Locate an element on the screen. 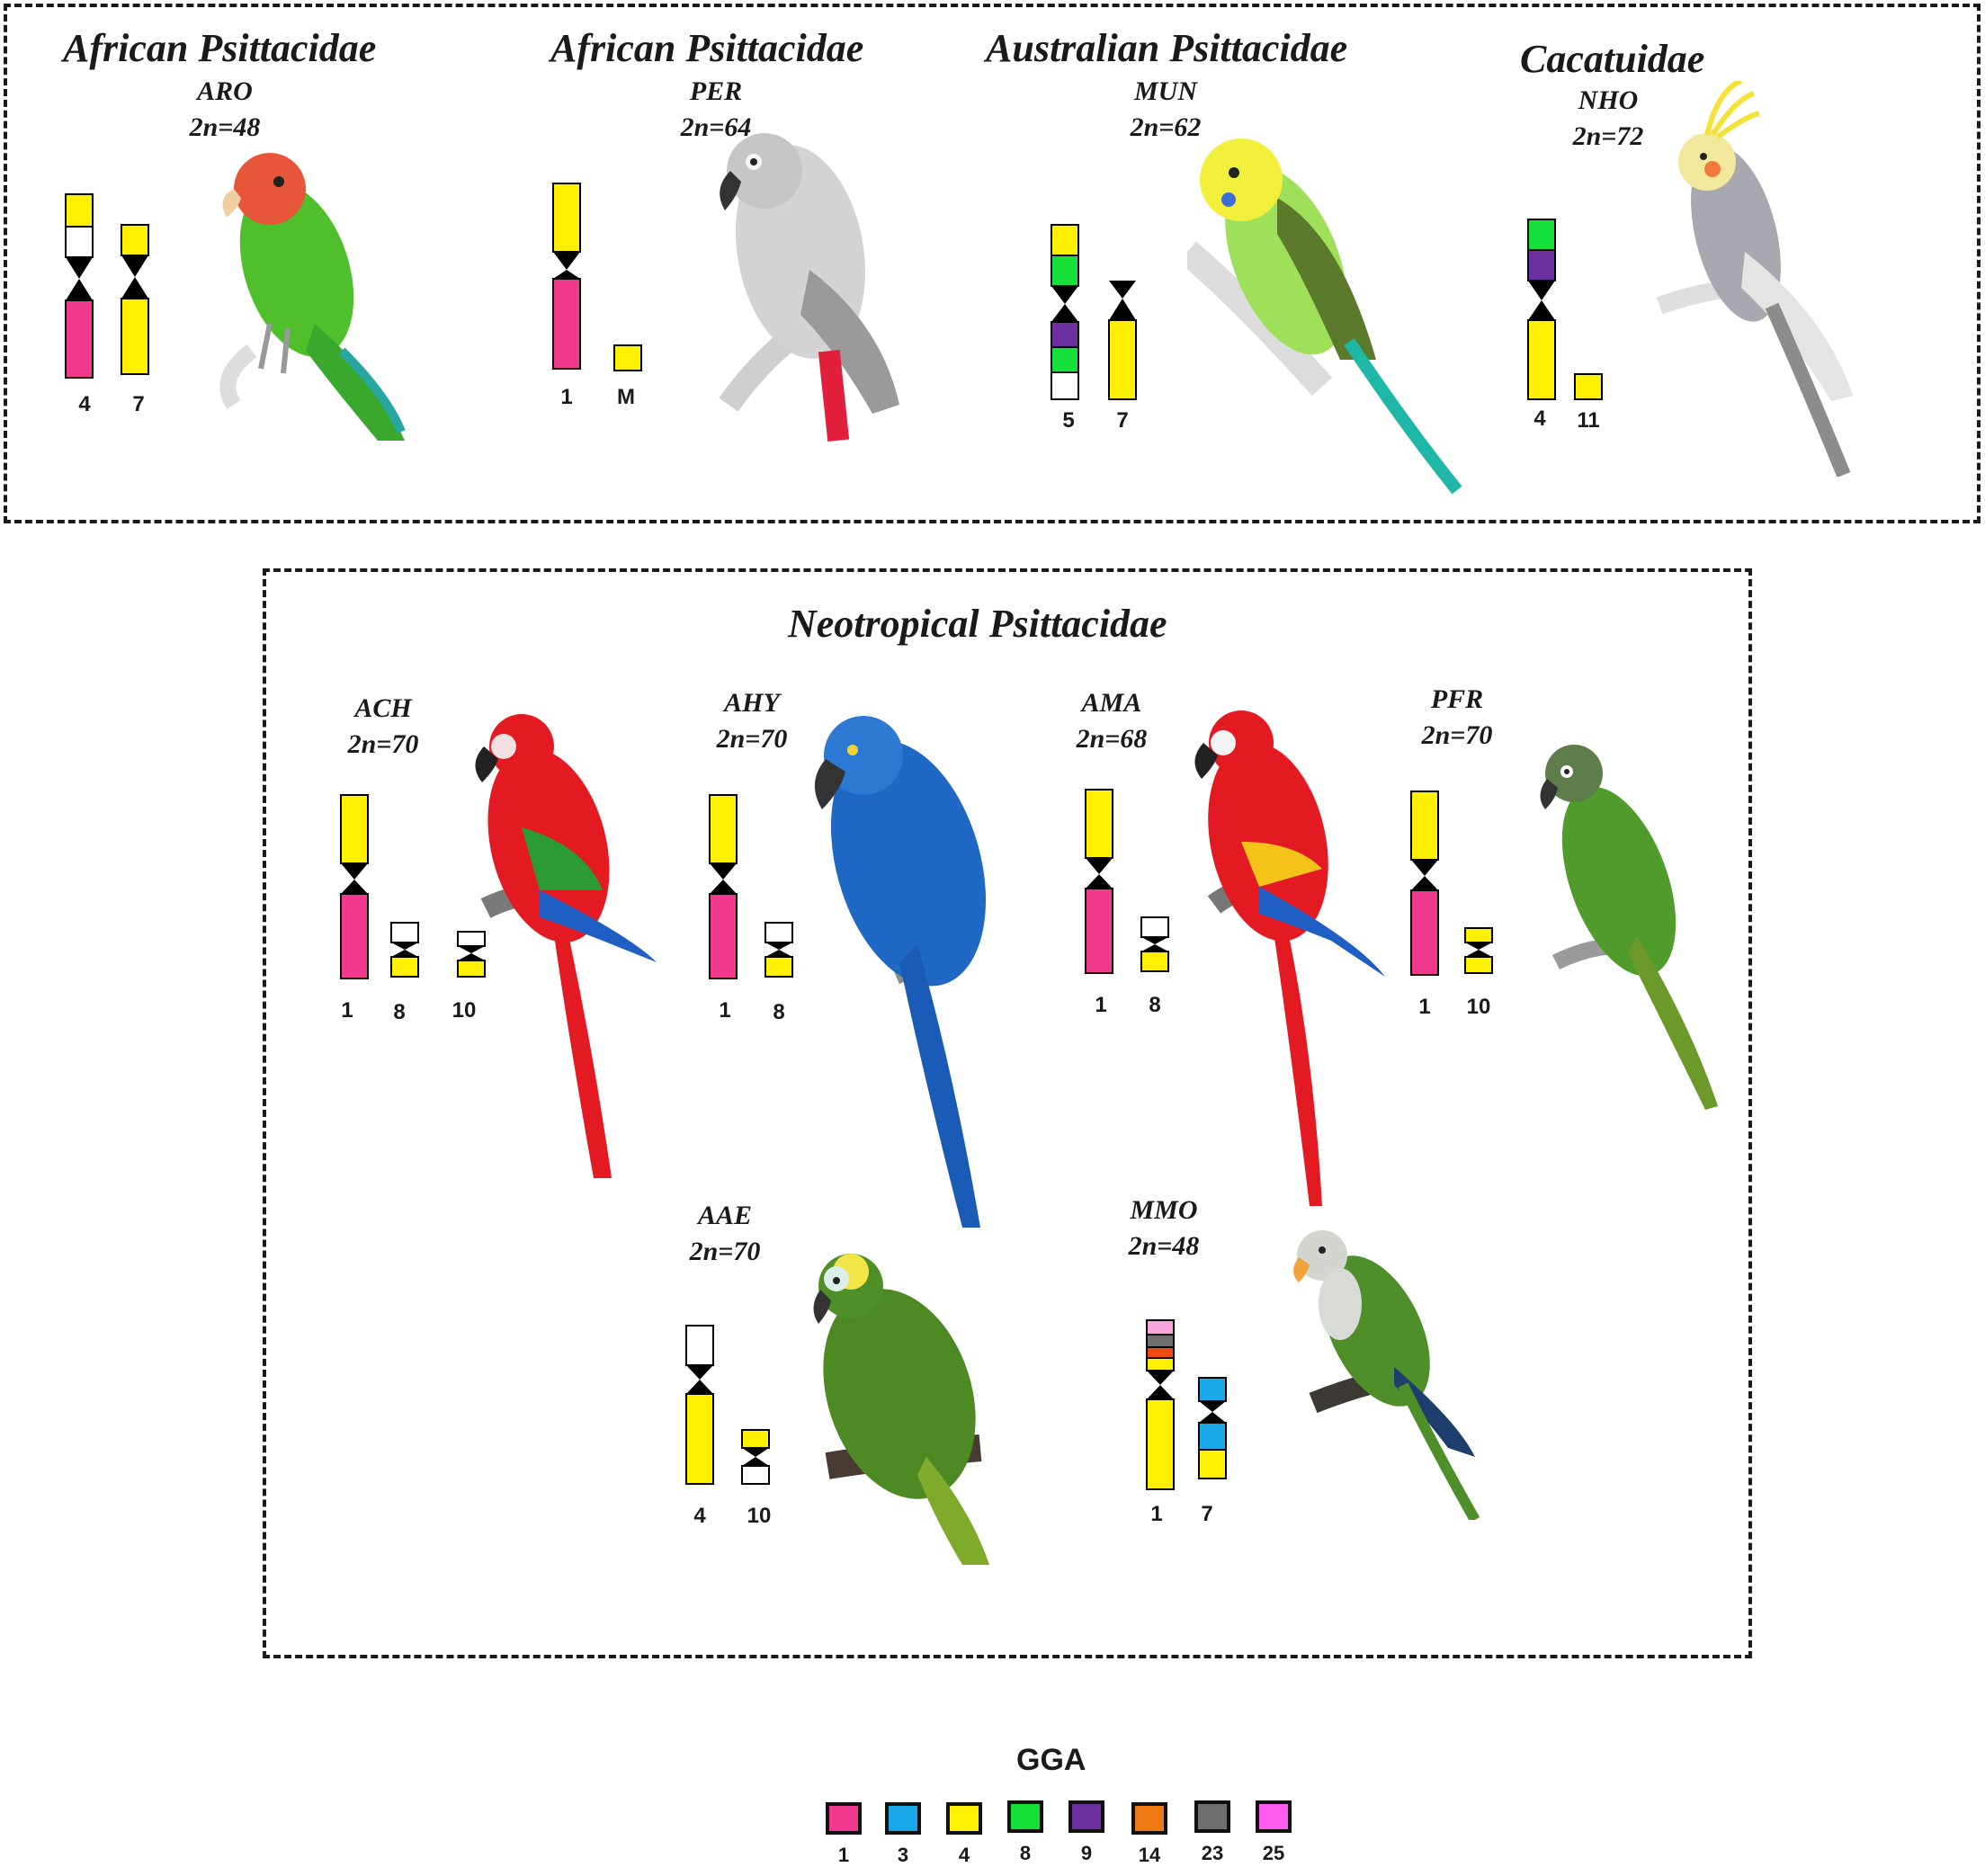  legend-label-1: 1 is located at coordinates (843, 1855).